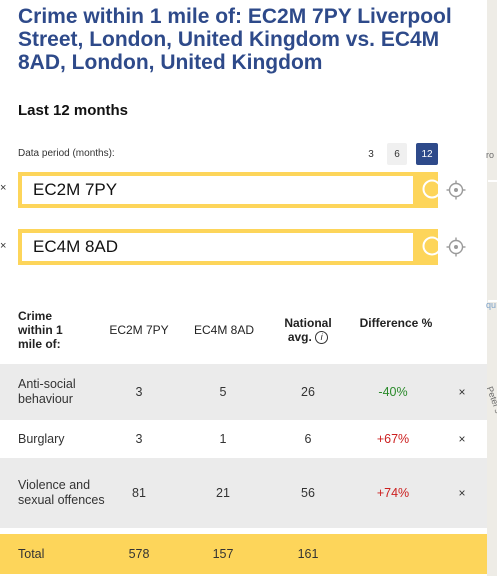  What do you see at coordinates (3, 188) in the screenshot?
I see `remove-location-1-button: ×` at bounding box center [3, 188].